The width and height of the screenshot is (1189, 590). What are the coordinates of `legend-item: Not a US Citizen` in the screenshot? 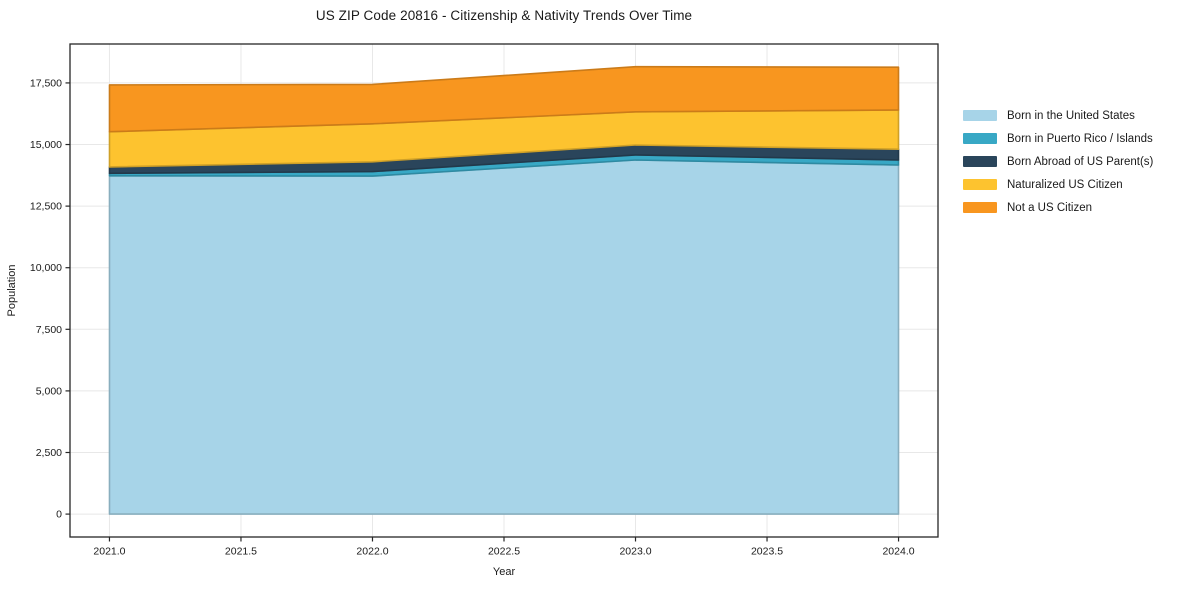 It's located at (1058, 207).